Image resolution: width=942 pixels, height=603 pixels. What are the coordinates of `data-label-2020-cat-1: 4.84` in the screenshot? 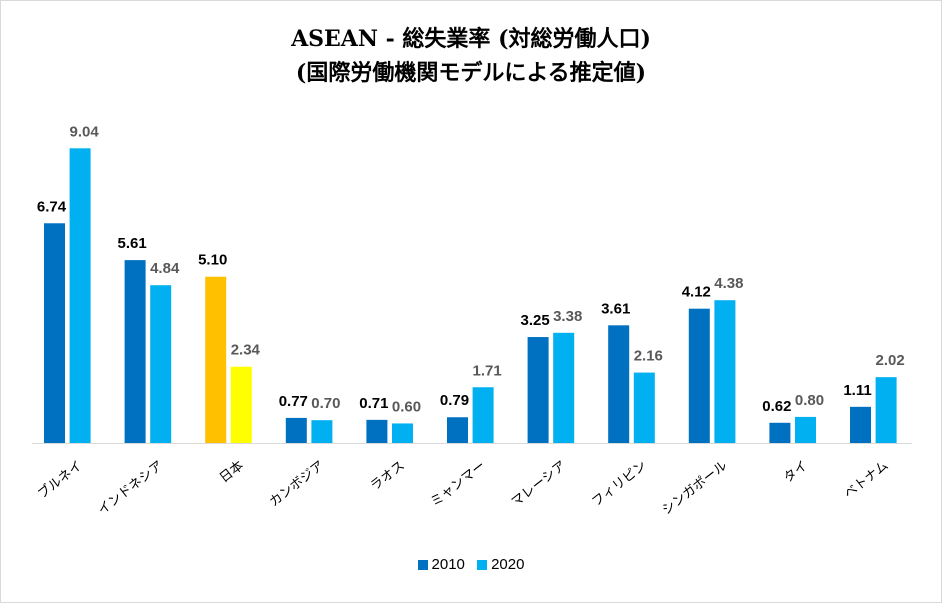 It's located at (165, 268).